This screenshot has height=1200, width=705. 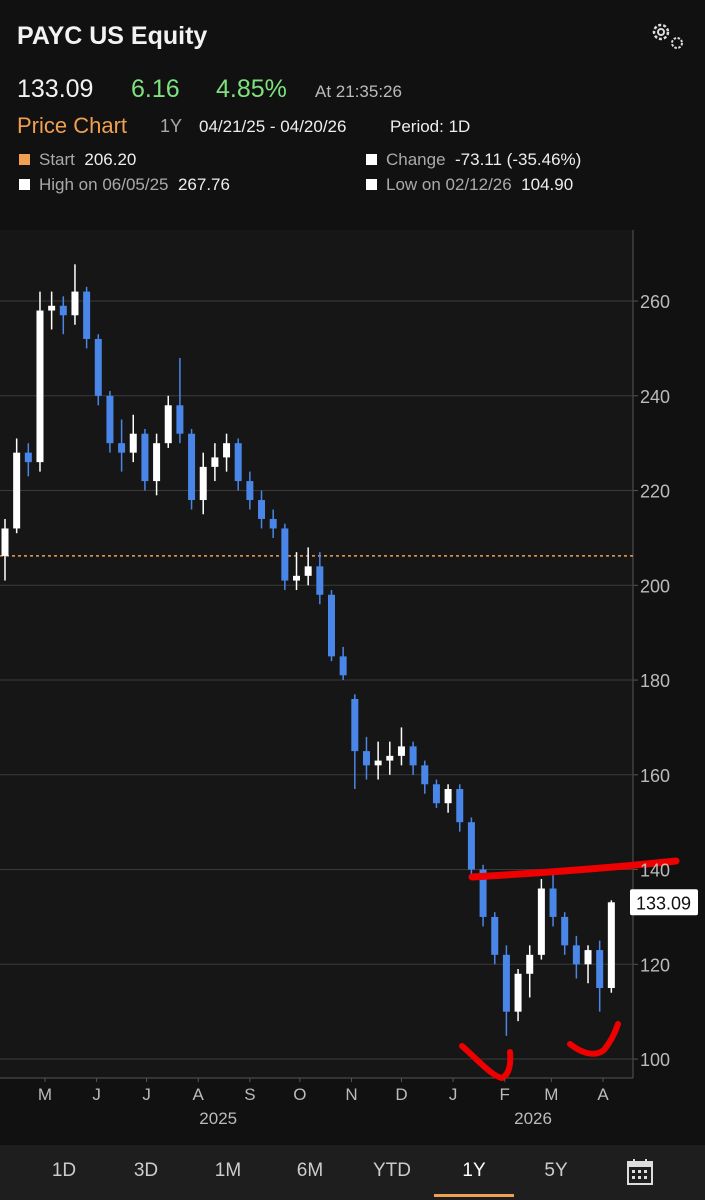 I want to click on chart-label: Price Chart, so click(x=72, y=125).